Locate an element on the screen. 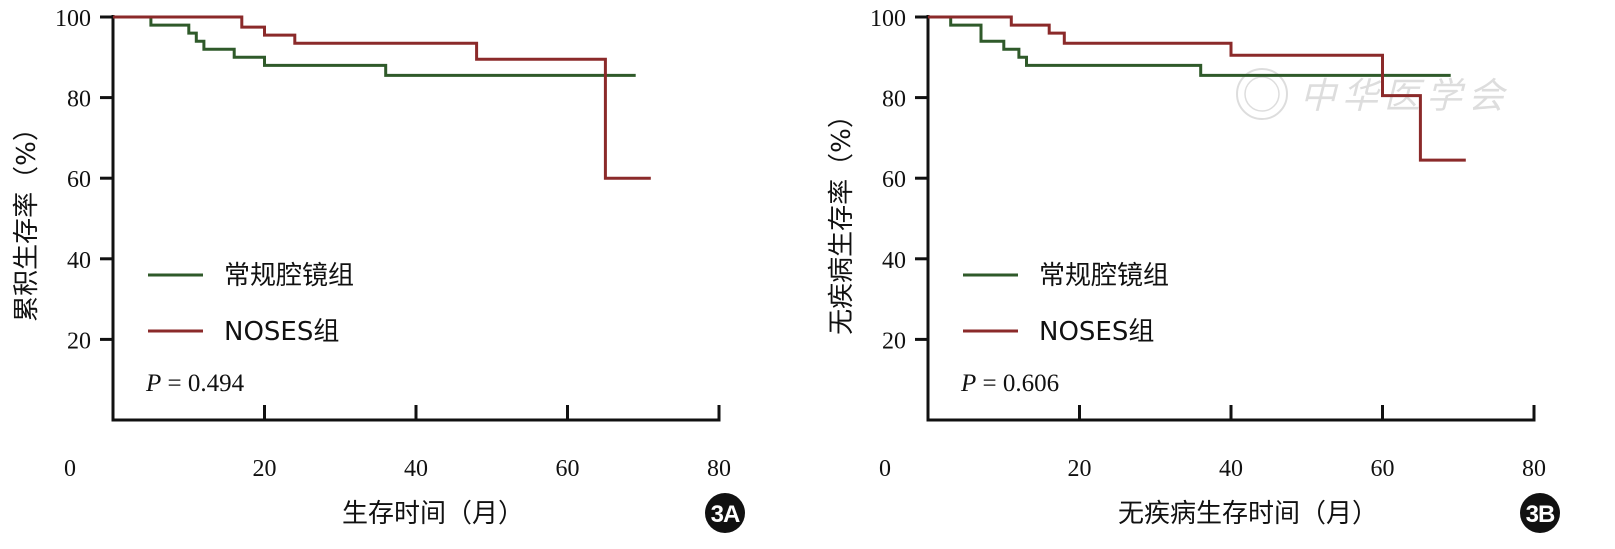 This screenshot has height=549, width=1615. watermark-seal-inner-icon is located at coordinates (1262, 94).